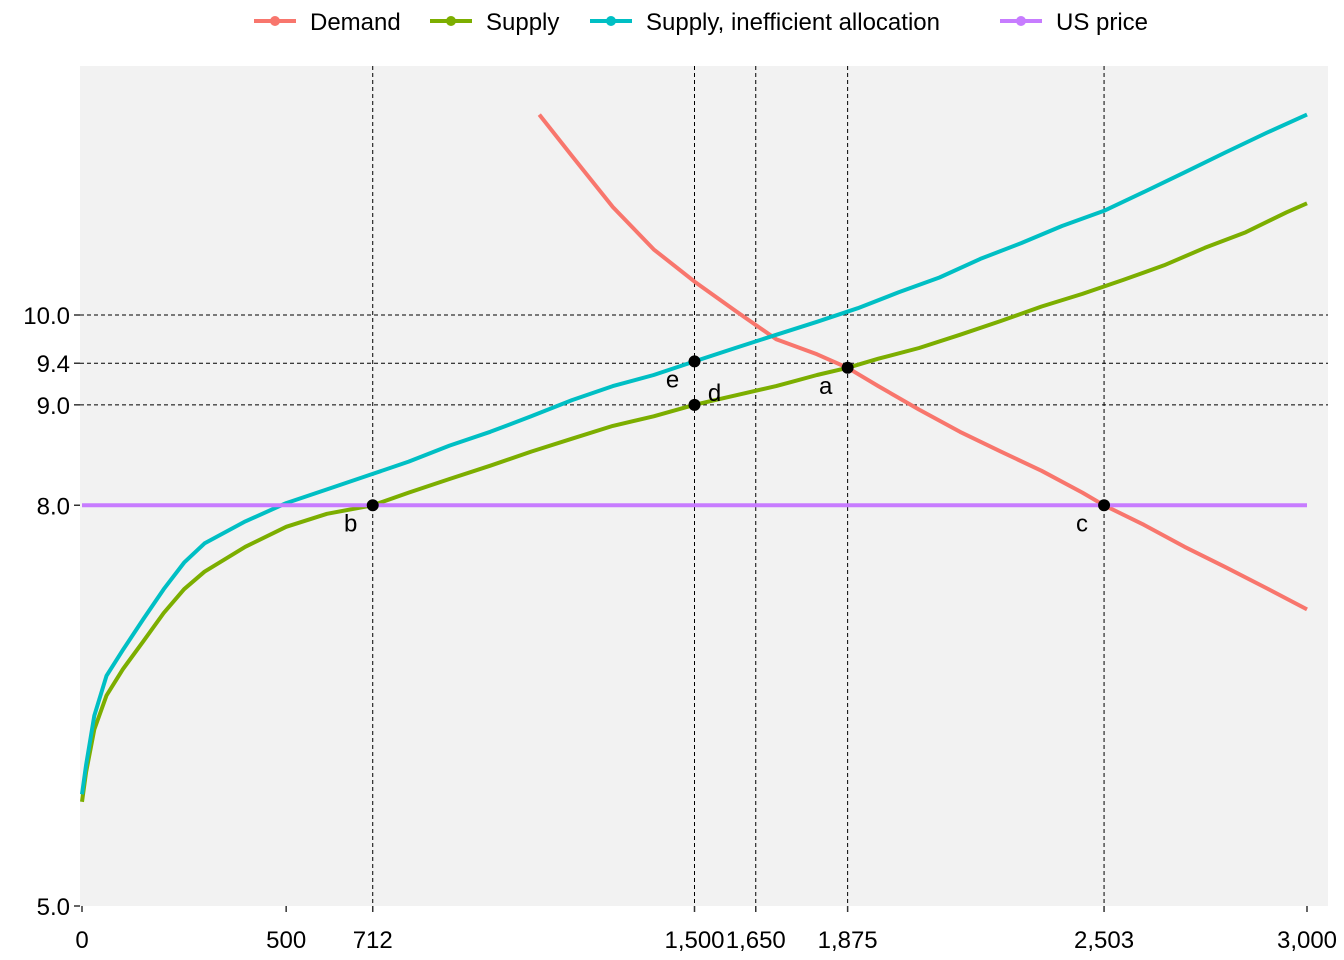  What do you see at coordinates (1104, 940) in the screenshot?
I see `x-tick-label: 2,503` at bounding box center [1104, 940].